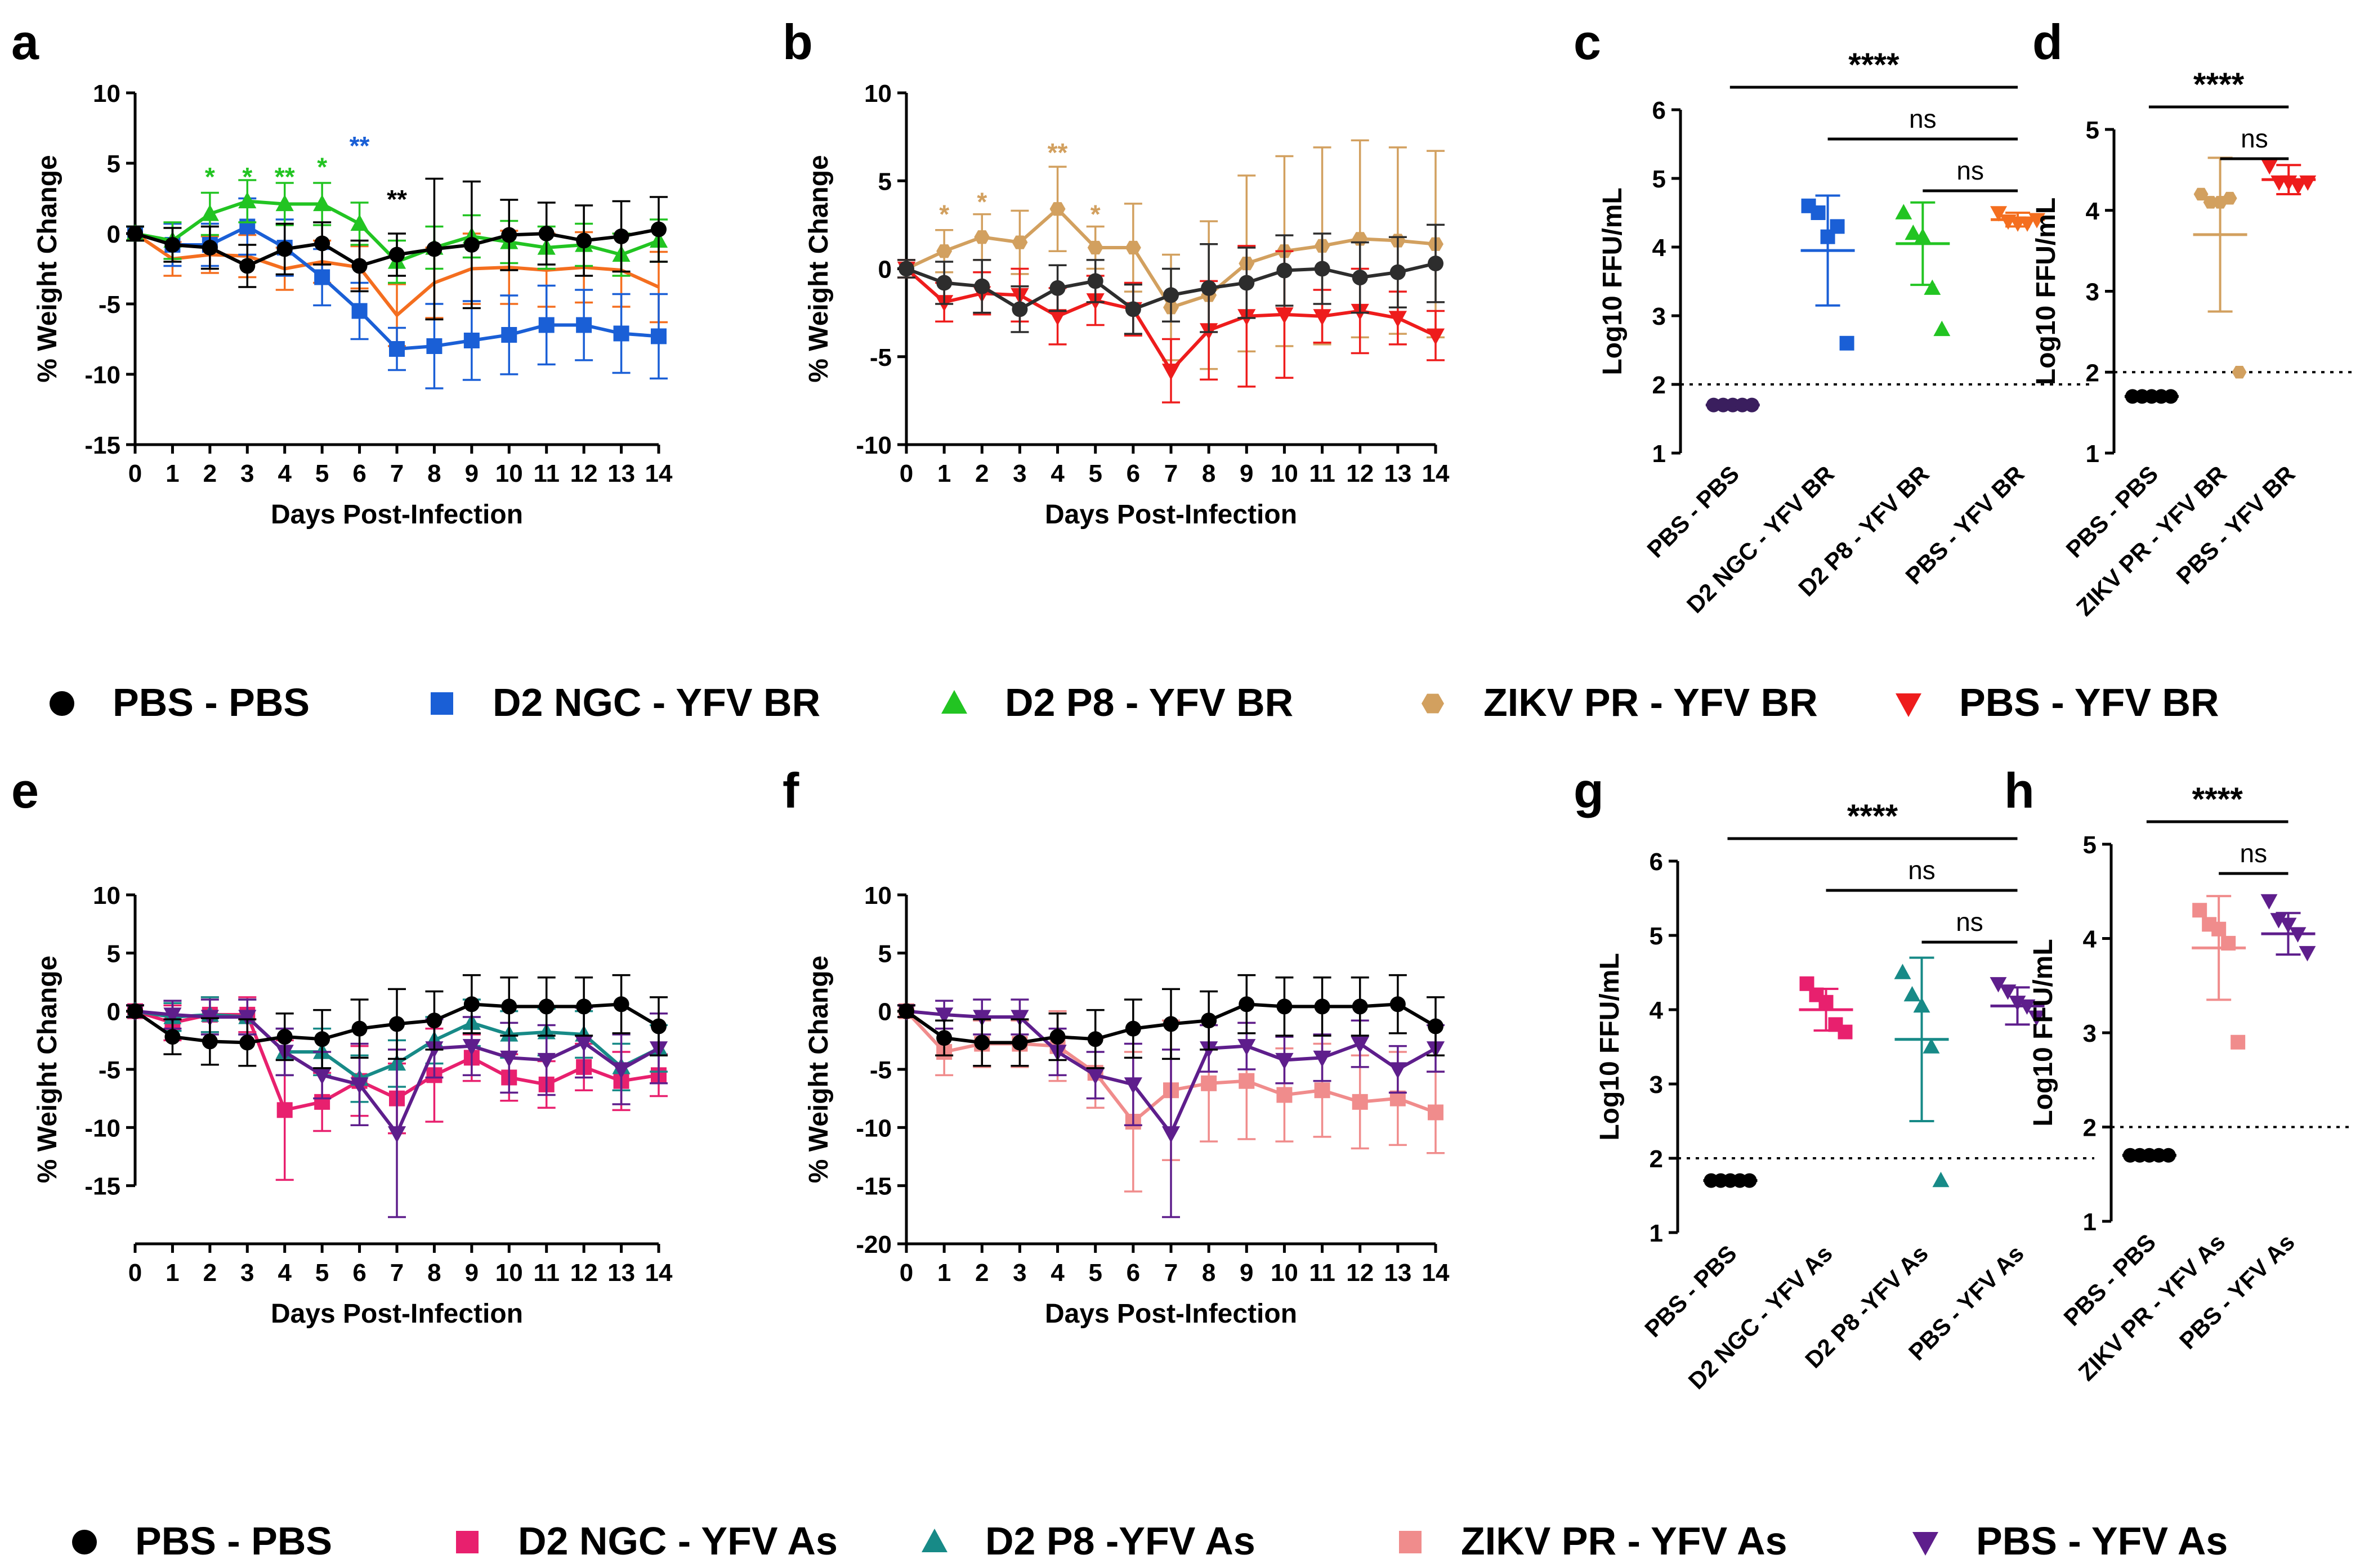 Image resolution: width=2360 pixels, height=1568 pixels. Describe the element at coordinates (210, 1273) in the screenshot. I see `x-tick-label: 2` at that location.